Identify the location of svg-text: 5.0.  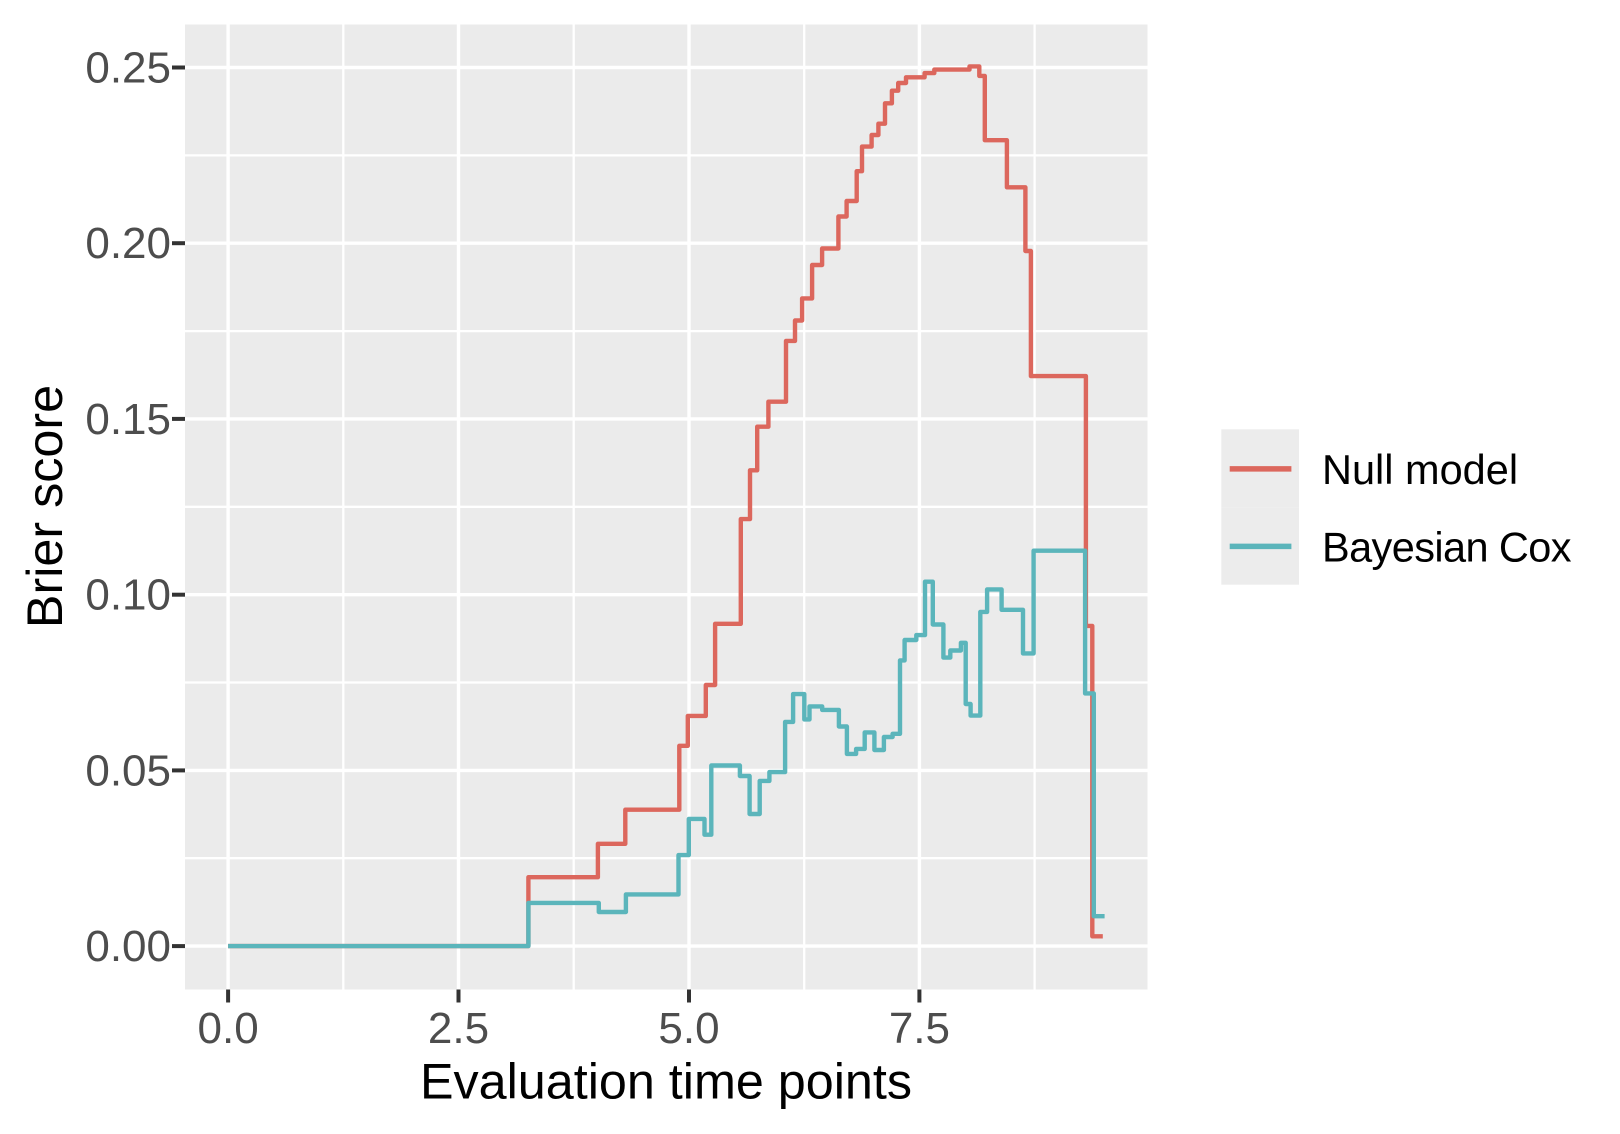
(688, 1028).